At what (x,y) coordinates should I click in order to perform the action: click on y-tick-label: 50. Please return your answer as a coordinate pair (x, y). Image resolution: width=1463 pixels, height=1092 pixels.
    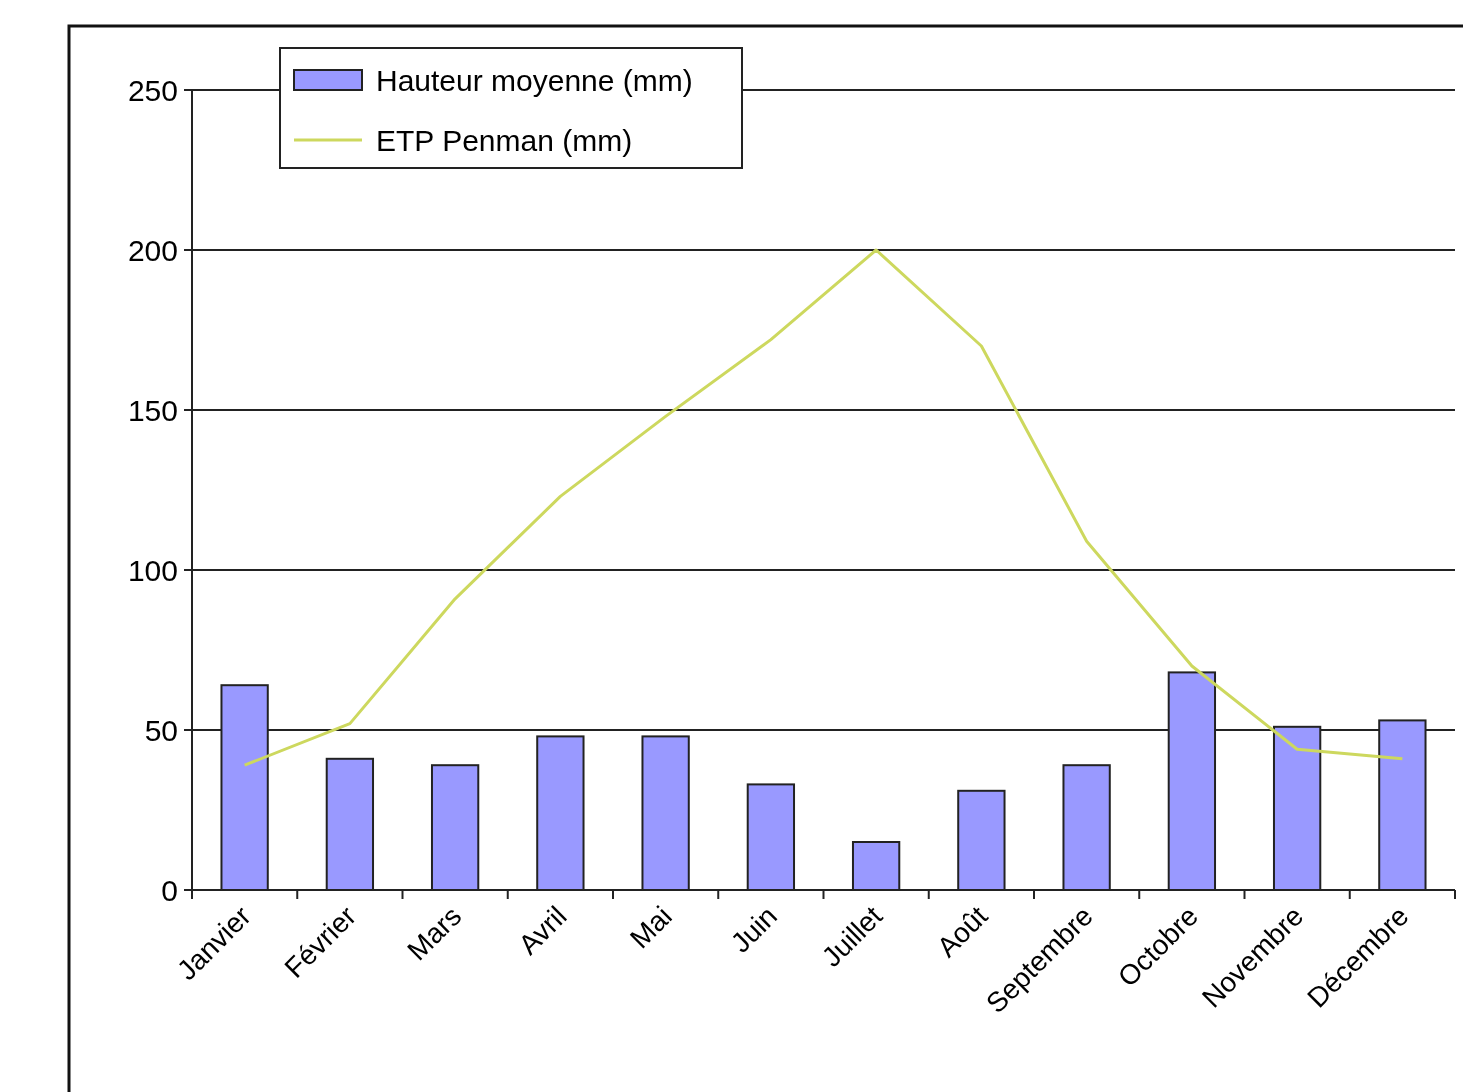
    Looking at the image, I should click on (161, 730).